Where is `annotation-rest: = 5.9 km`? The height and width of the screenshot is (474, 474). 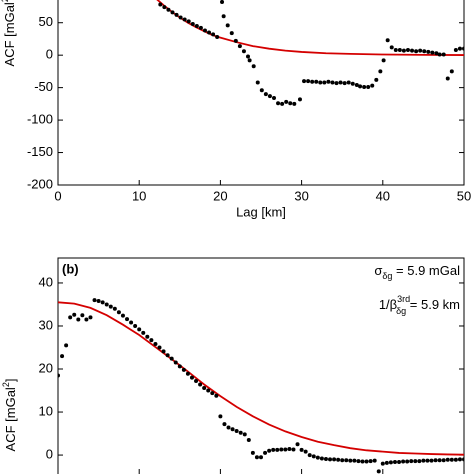
annotation-rest: = 5.9 km is located at coordinates (433, 304).